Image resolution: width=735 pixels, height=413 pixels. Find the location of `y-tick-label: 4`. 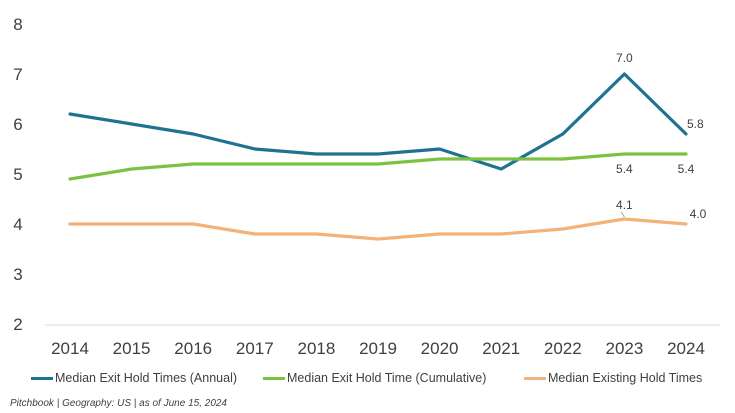

y-tick-label: 4 is located at coordinates (17, 224).